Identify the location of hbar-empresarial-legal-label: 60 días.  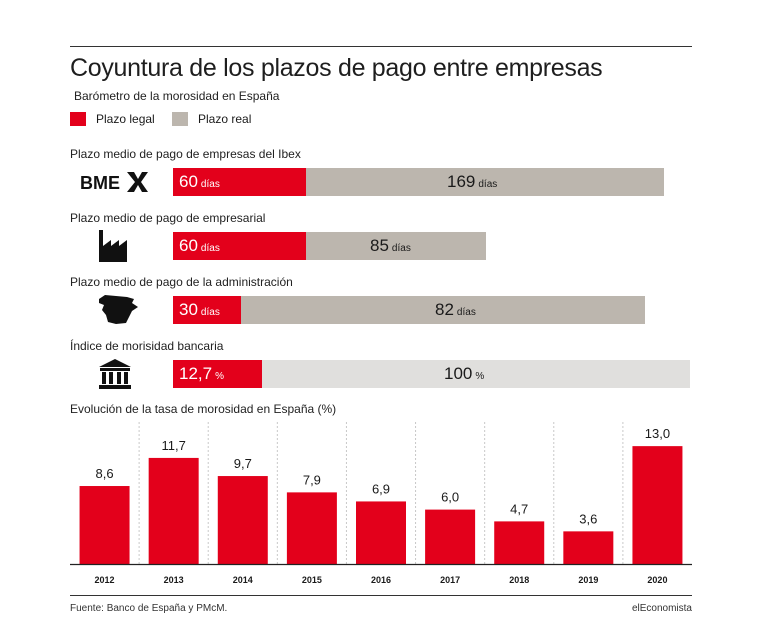
(199, 245).